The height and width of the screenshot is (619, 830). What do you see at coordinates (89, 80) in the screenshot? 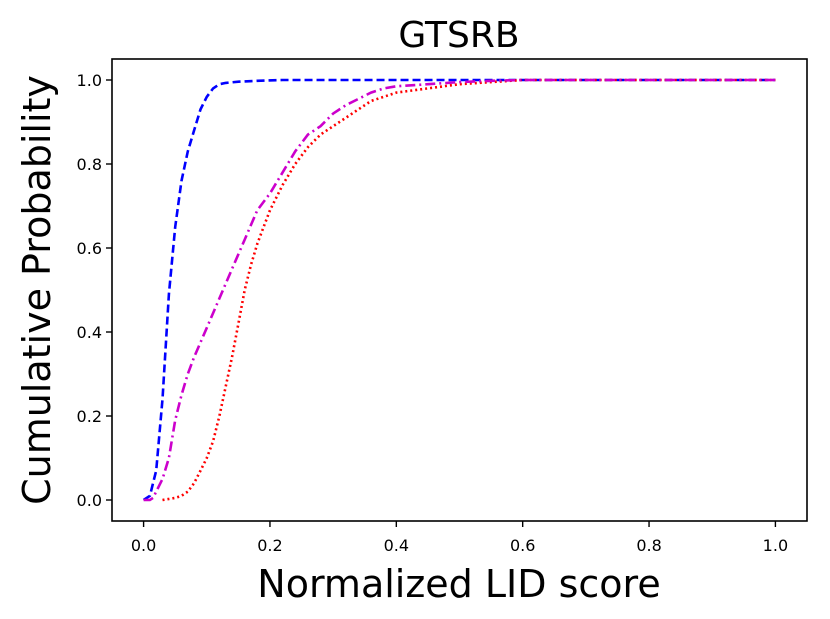
I see `y-tick-label: 1.0` at bounding box center [89, 80].